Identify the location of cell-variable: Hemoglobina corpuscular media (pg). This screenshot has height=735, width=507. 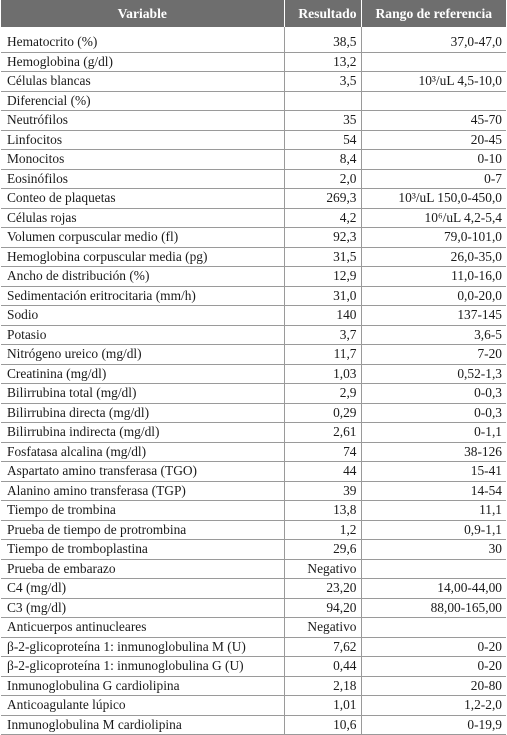
(143, 257).